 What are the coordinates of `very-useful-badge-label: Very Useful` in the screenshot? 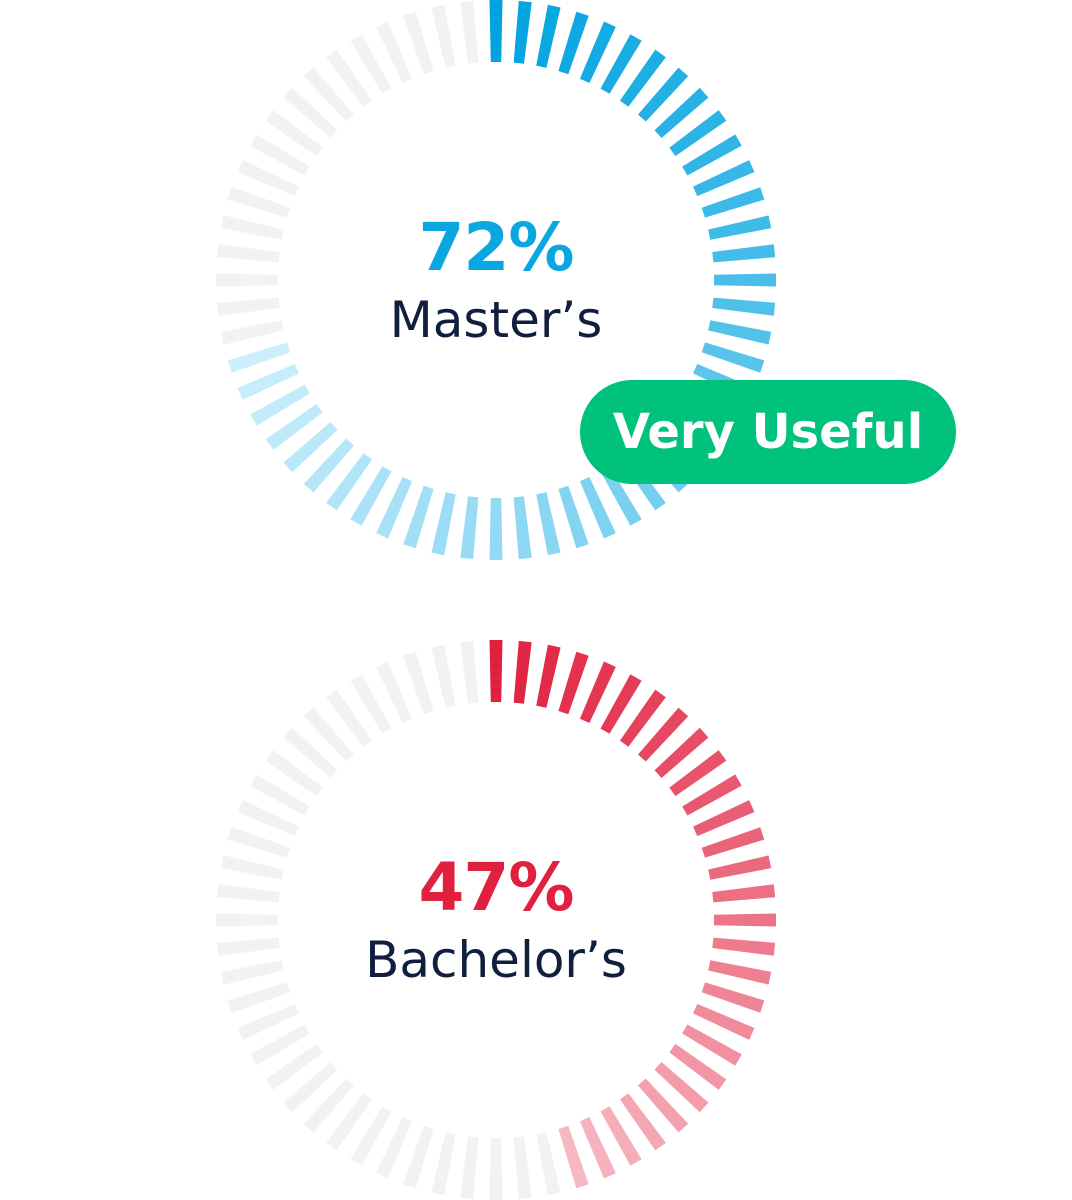 It's located at (768, 432).